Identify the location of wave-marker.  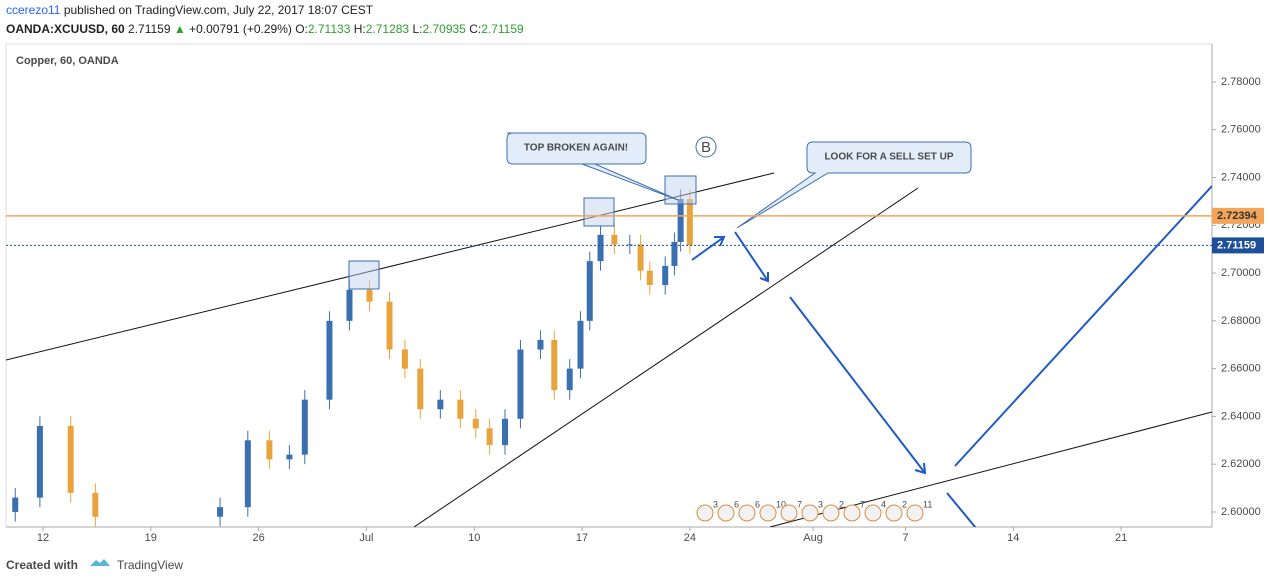
(706, 147).